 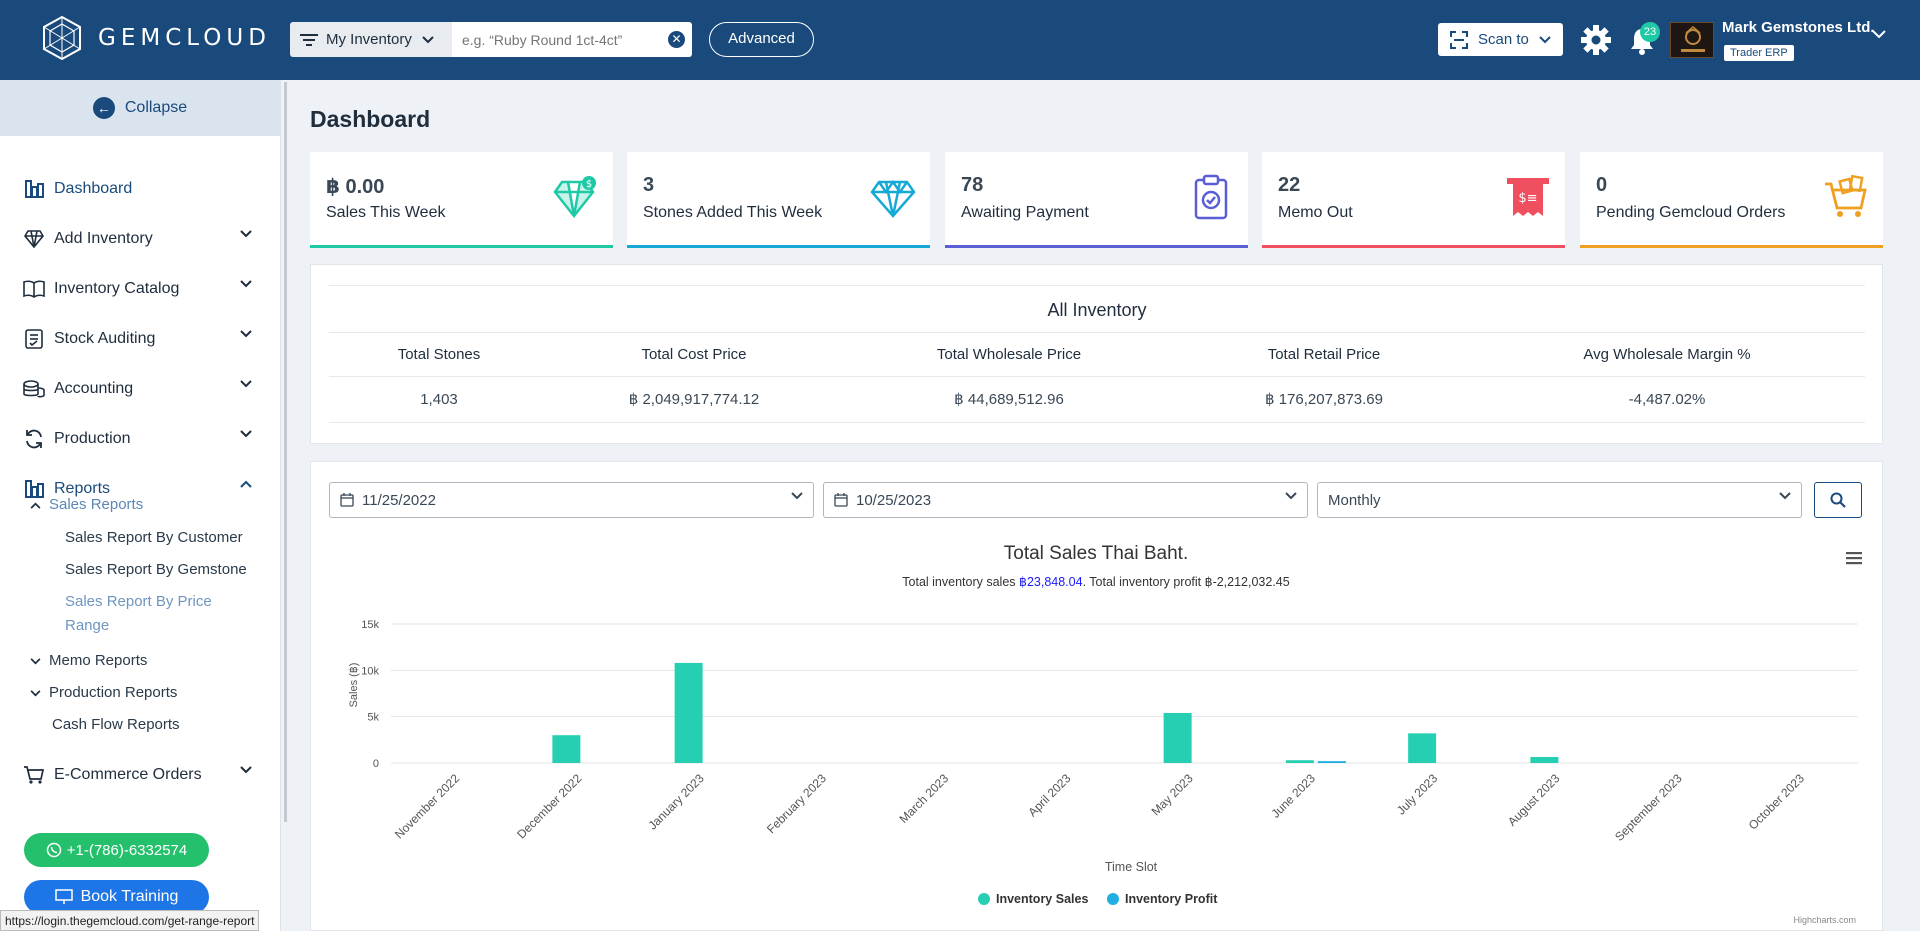 I want to click on sidebar-item-dashboard: Dashboard, so click(x=137, y=189).